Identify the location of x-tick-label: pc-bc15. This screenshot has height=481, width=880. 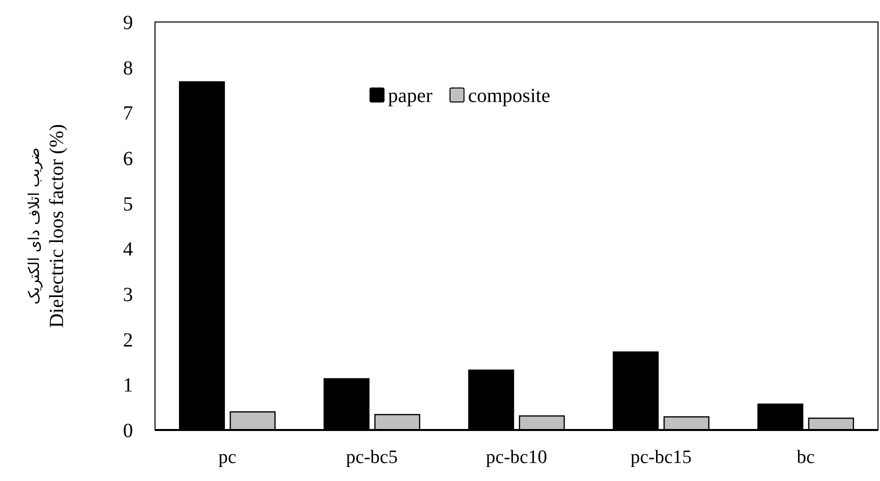
(661, 457).